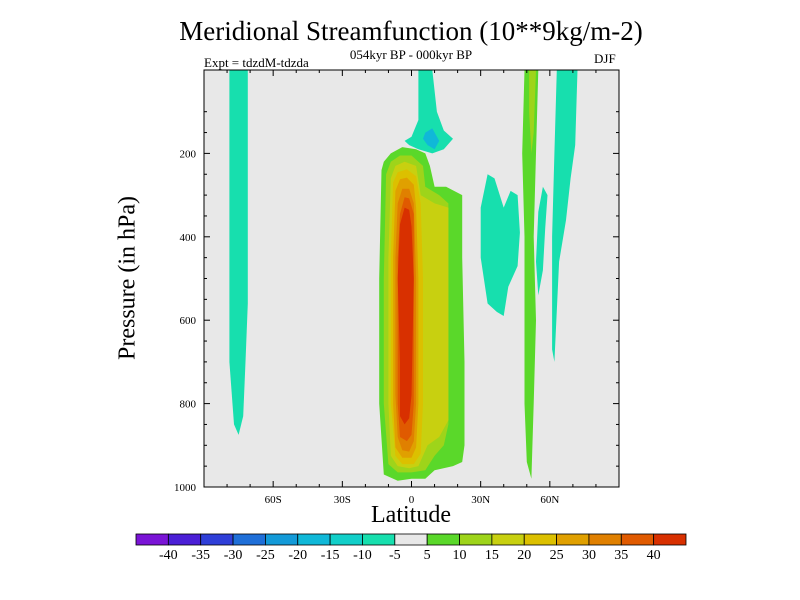 This screenshot has width=800, height=600. I want to click on subtropical-negative-patch, so click(500, 245).